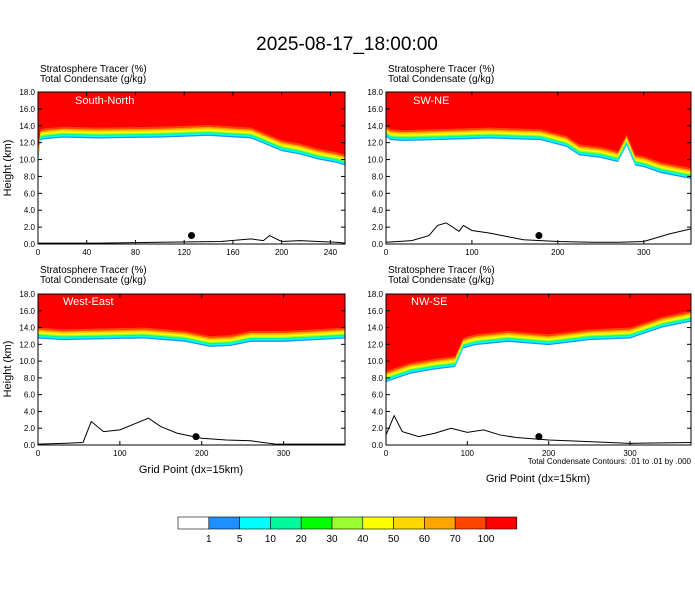 The width and height of the screenshot is (695, 612). Describe the element at coordinates (486, 539) in the screenshot. I see `colorbar-label: 100` at that location.